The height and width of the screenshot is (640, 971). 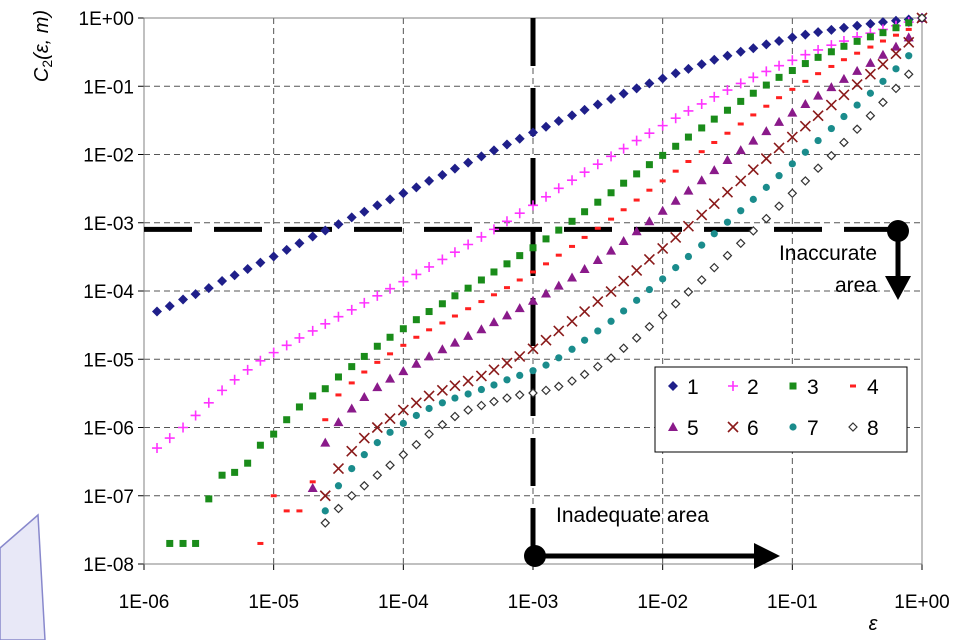 What do you see at coordinates (23, 576) in the screenshot?
I see `background-slide-shape` at bounding box center [23, 576].